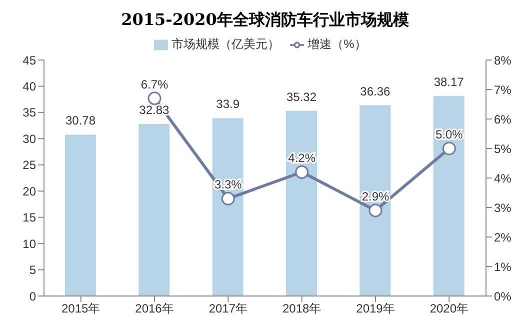 This screenshot has width=530, height=334. Describe the element at coordinates (265, 20) in the screenshot. I see `chart-title: 2015-2020年全球消防车行业市场规模` at that location.